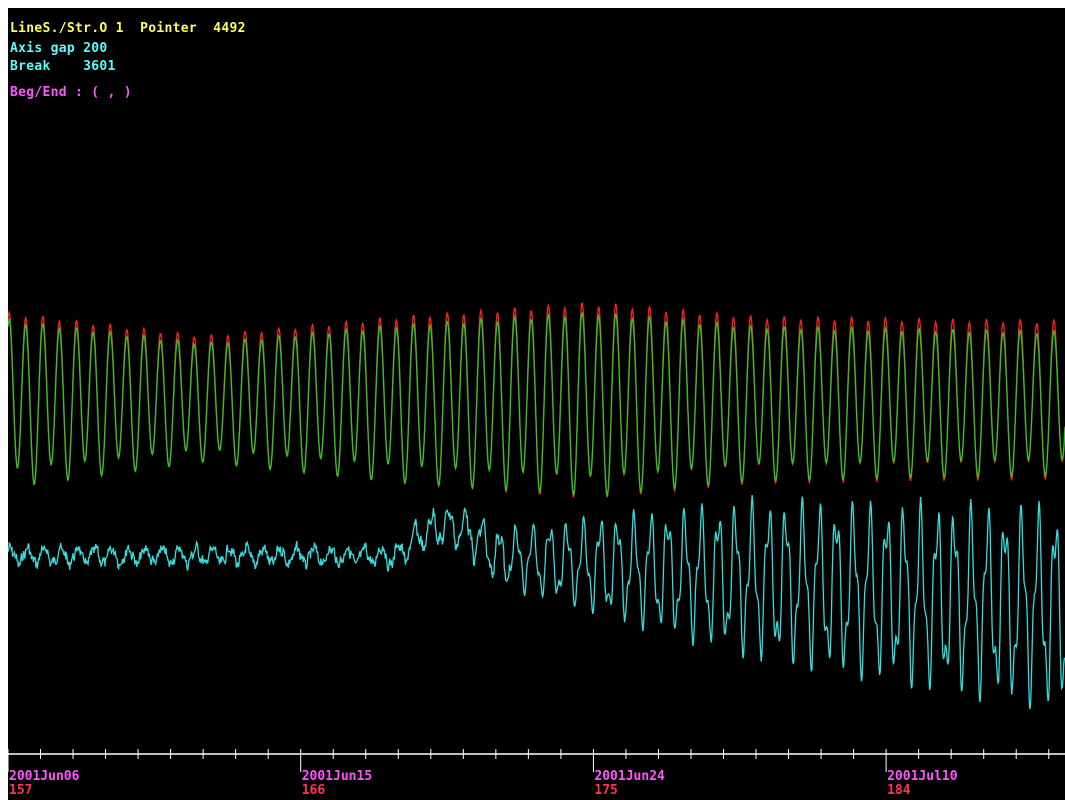 Image resolution: width=1065 pixels, height=800 pixels. I want to click on hud-axis-gap: Axis gap 200, so click(59, 49).